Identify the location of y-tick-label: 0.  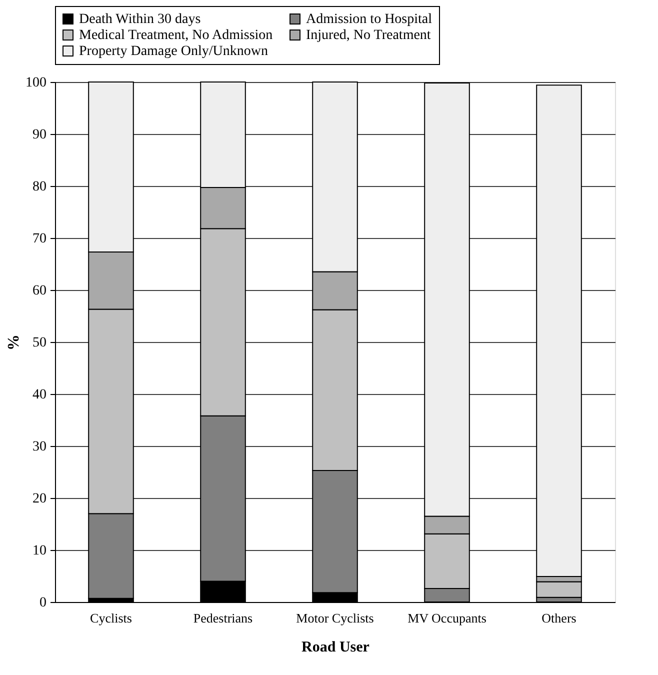
(43, 603).